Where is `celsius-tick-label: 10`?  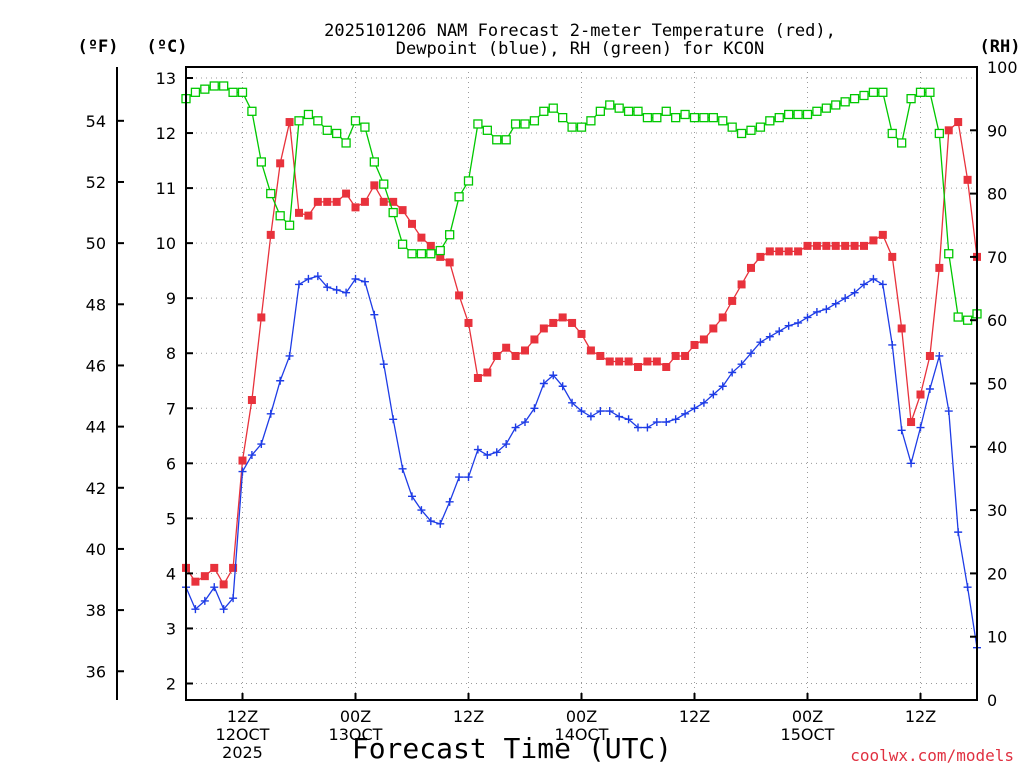
celsius-tick-label: 10 is located at coordinates (166, 243).